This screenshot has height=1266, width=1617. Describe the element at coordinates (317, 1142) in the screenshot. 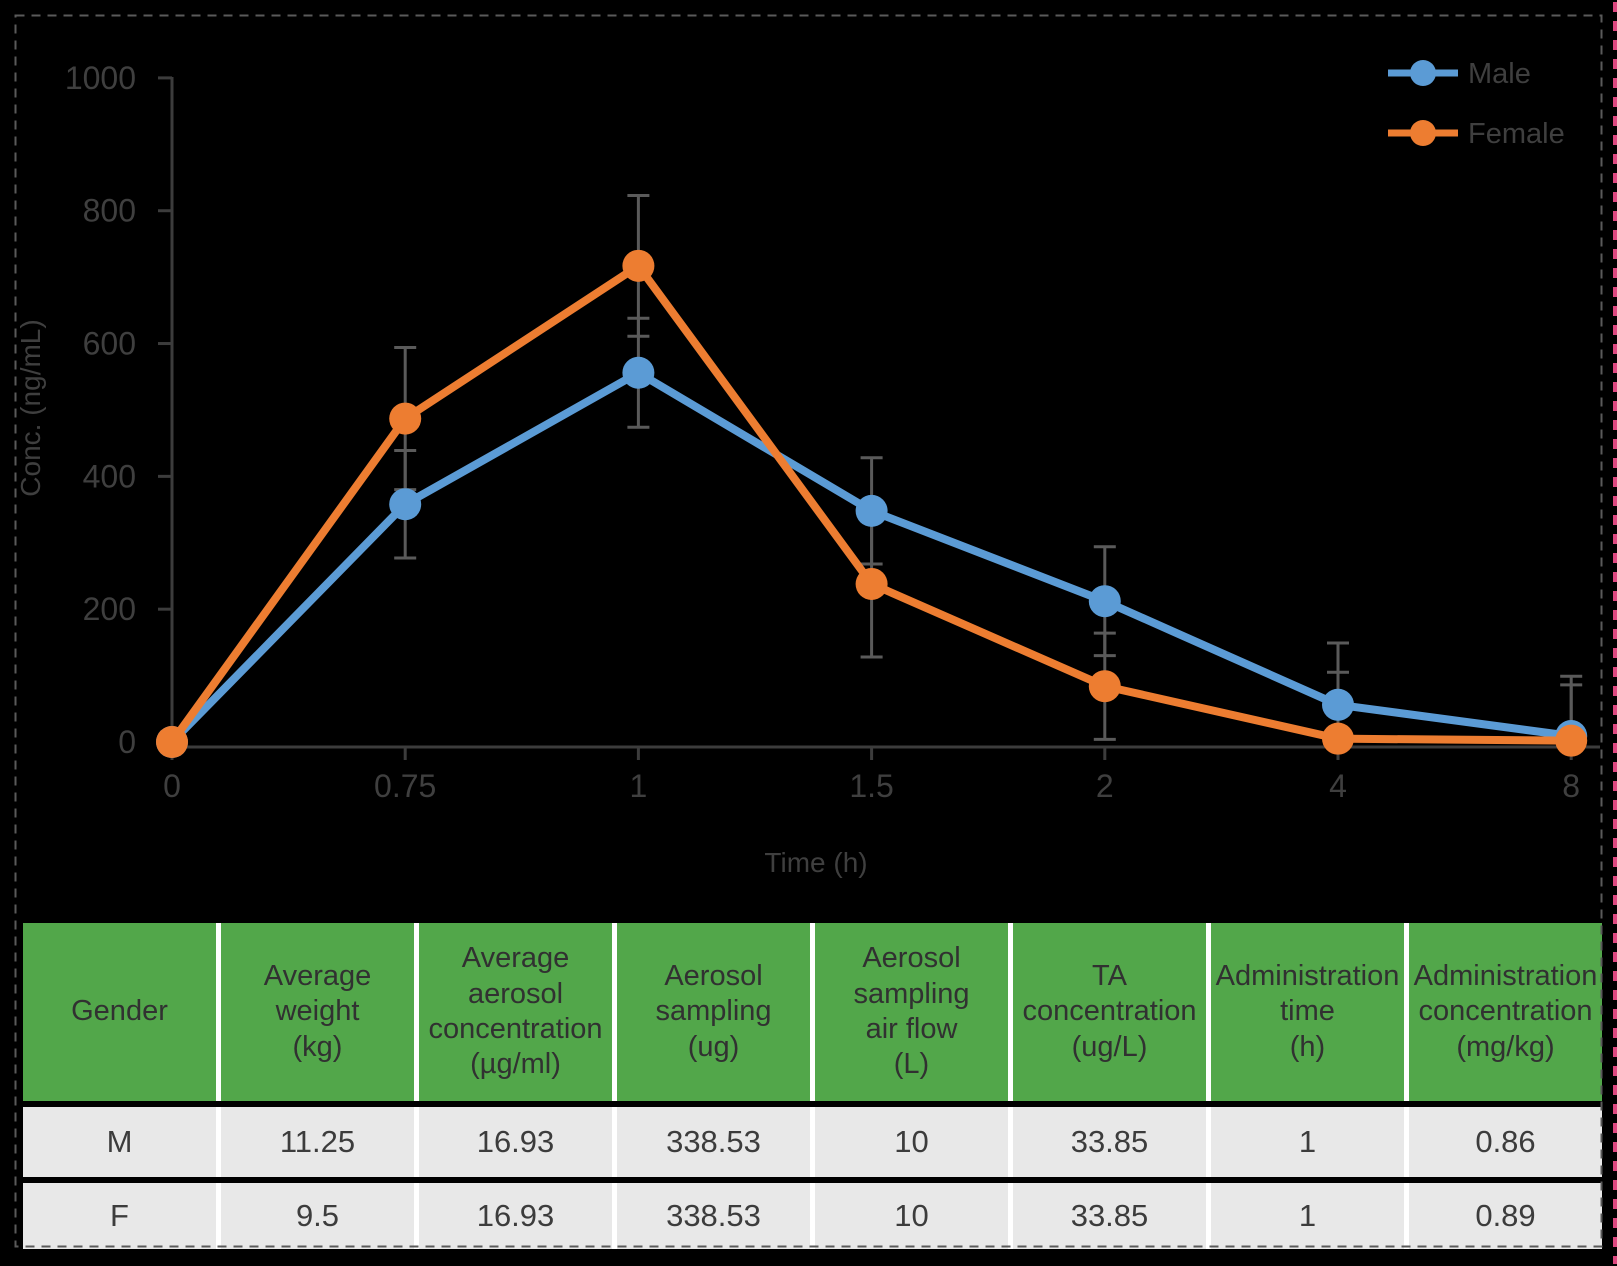

I see `table-cell: 11.25` at that location.